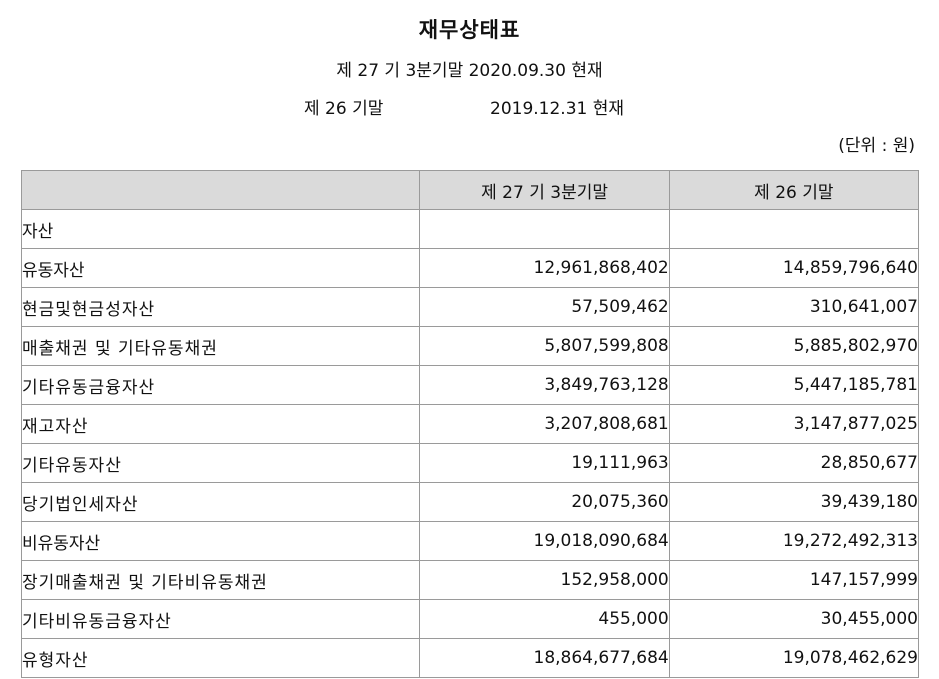 The height and width of the screenshot is (679, 939). I want to click on account-name-cell: 자산, so click(220, 229).